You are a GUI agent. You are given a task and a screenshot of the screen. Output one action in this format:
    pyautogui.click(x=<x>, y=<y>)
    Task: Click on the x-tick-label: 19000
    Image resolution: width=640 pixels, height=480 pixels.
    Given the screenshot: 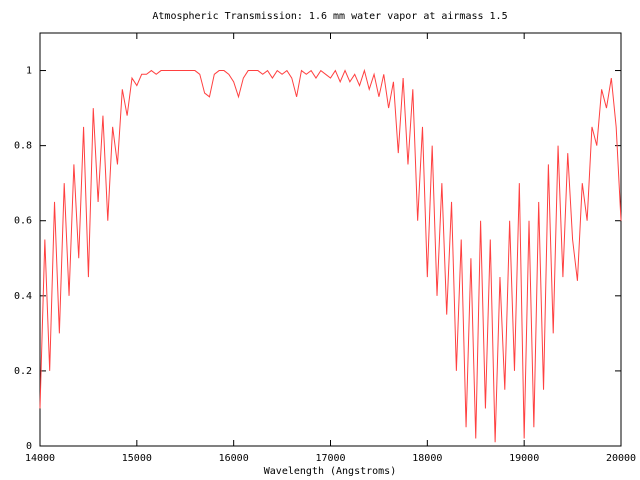 What is the action you would take?
    pyautogui.click(x=524, y=458)
    